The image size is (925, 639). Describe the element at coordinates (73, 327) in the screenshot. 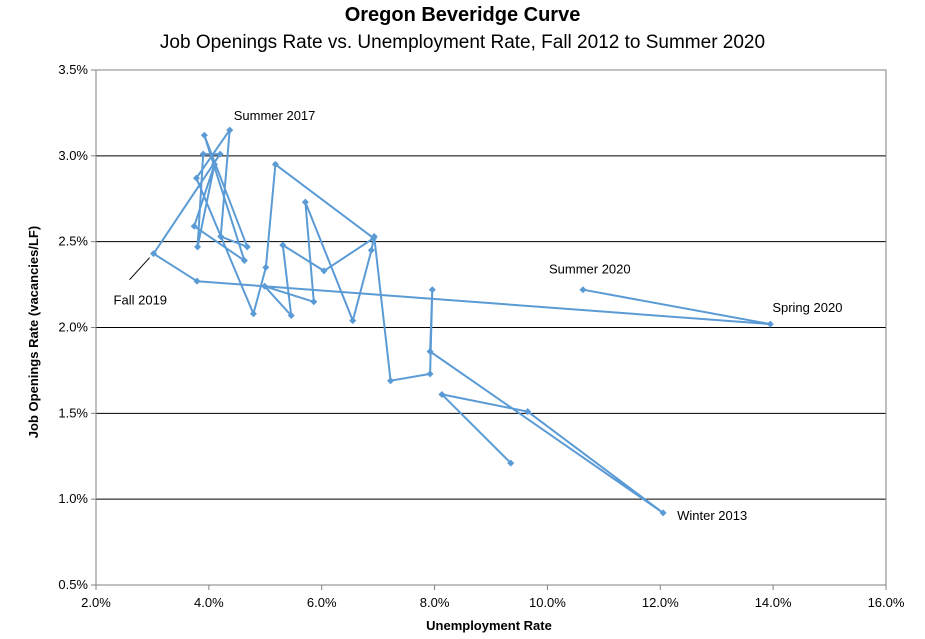

I see `y-tick-label: 2.0%` at that location.